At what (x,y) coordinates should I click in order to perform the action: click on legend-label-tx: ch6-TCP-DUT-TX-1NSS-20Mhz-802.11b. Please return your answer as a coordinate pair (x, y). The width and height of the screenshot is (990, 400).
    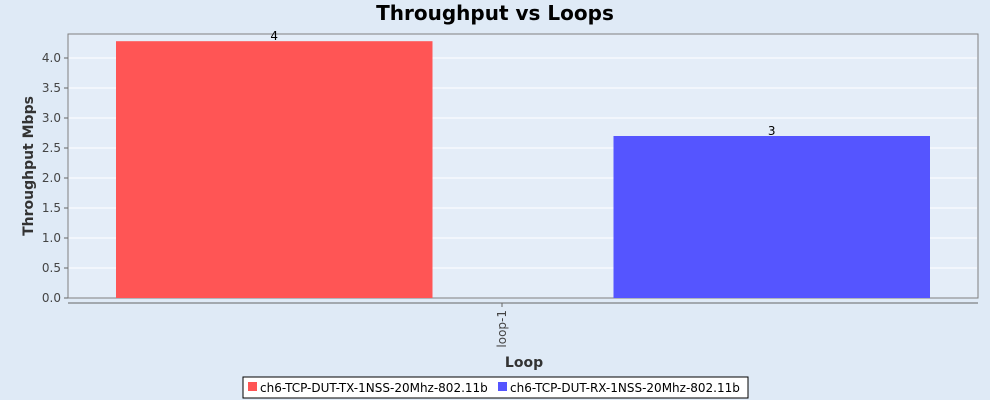
    Looking at the image, I should click on (374, 388).